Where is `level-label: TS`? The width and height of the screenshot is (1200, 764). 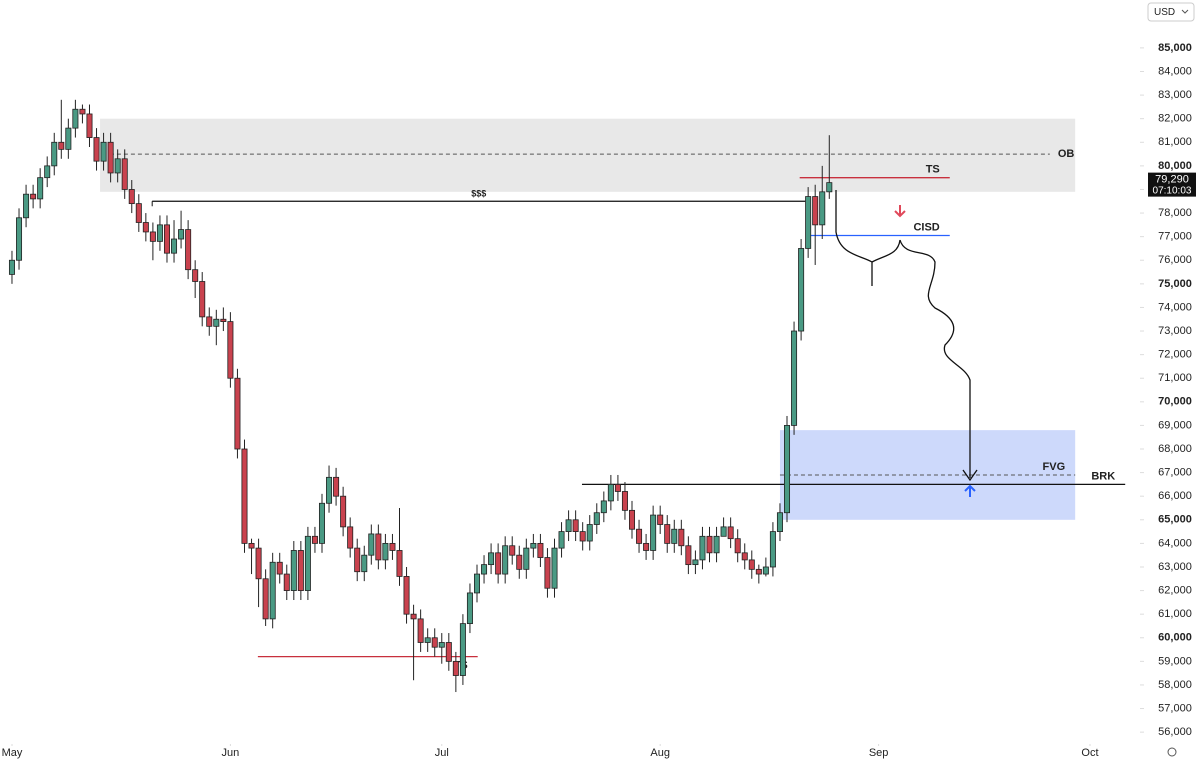 level-label: TS is located at coordinates (933, 170).